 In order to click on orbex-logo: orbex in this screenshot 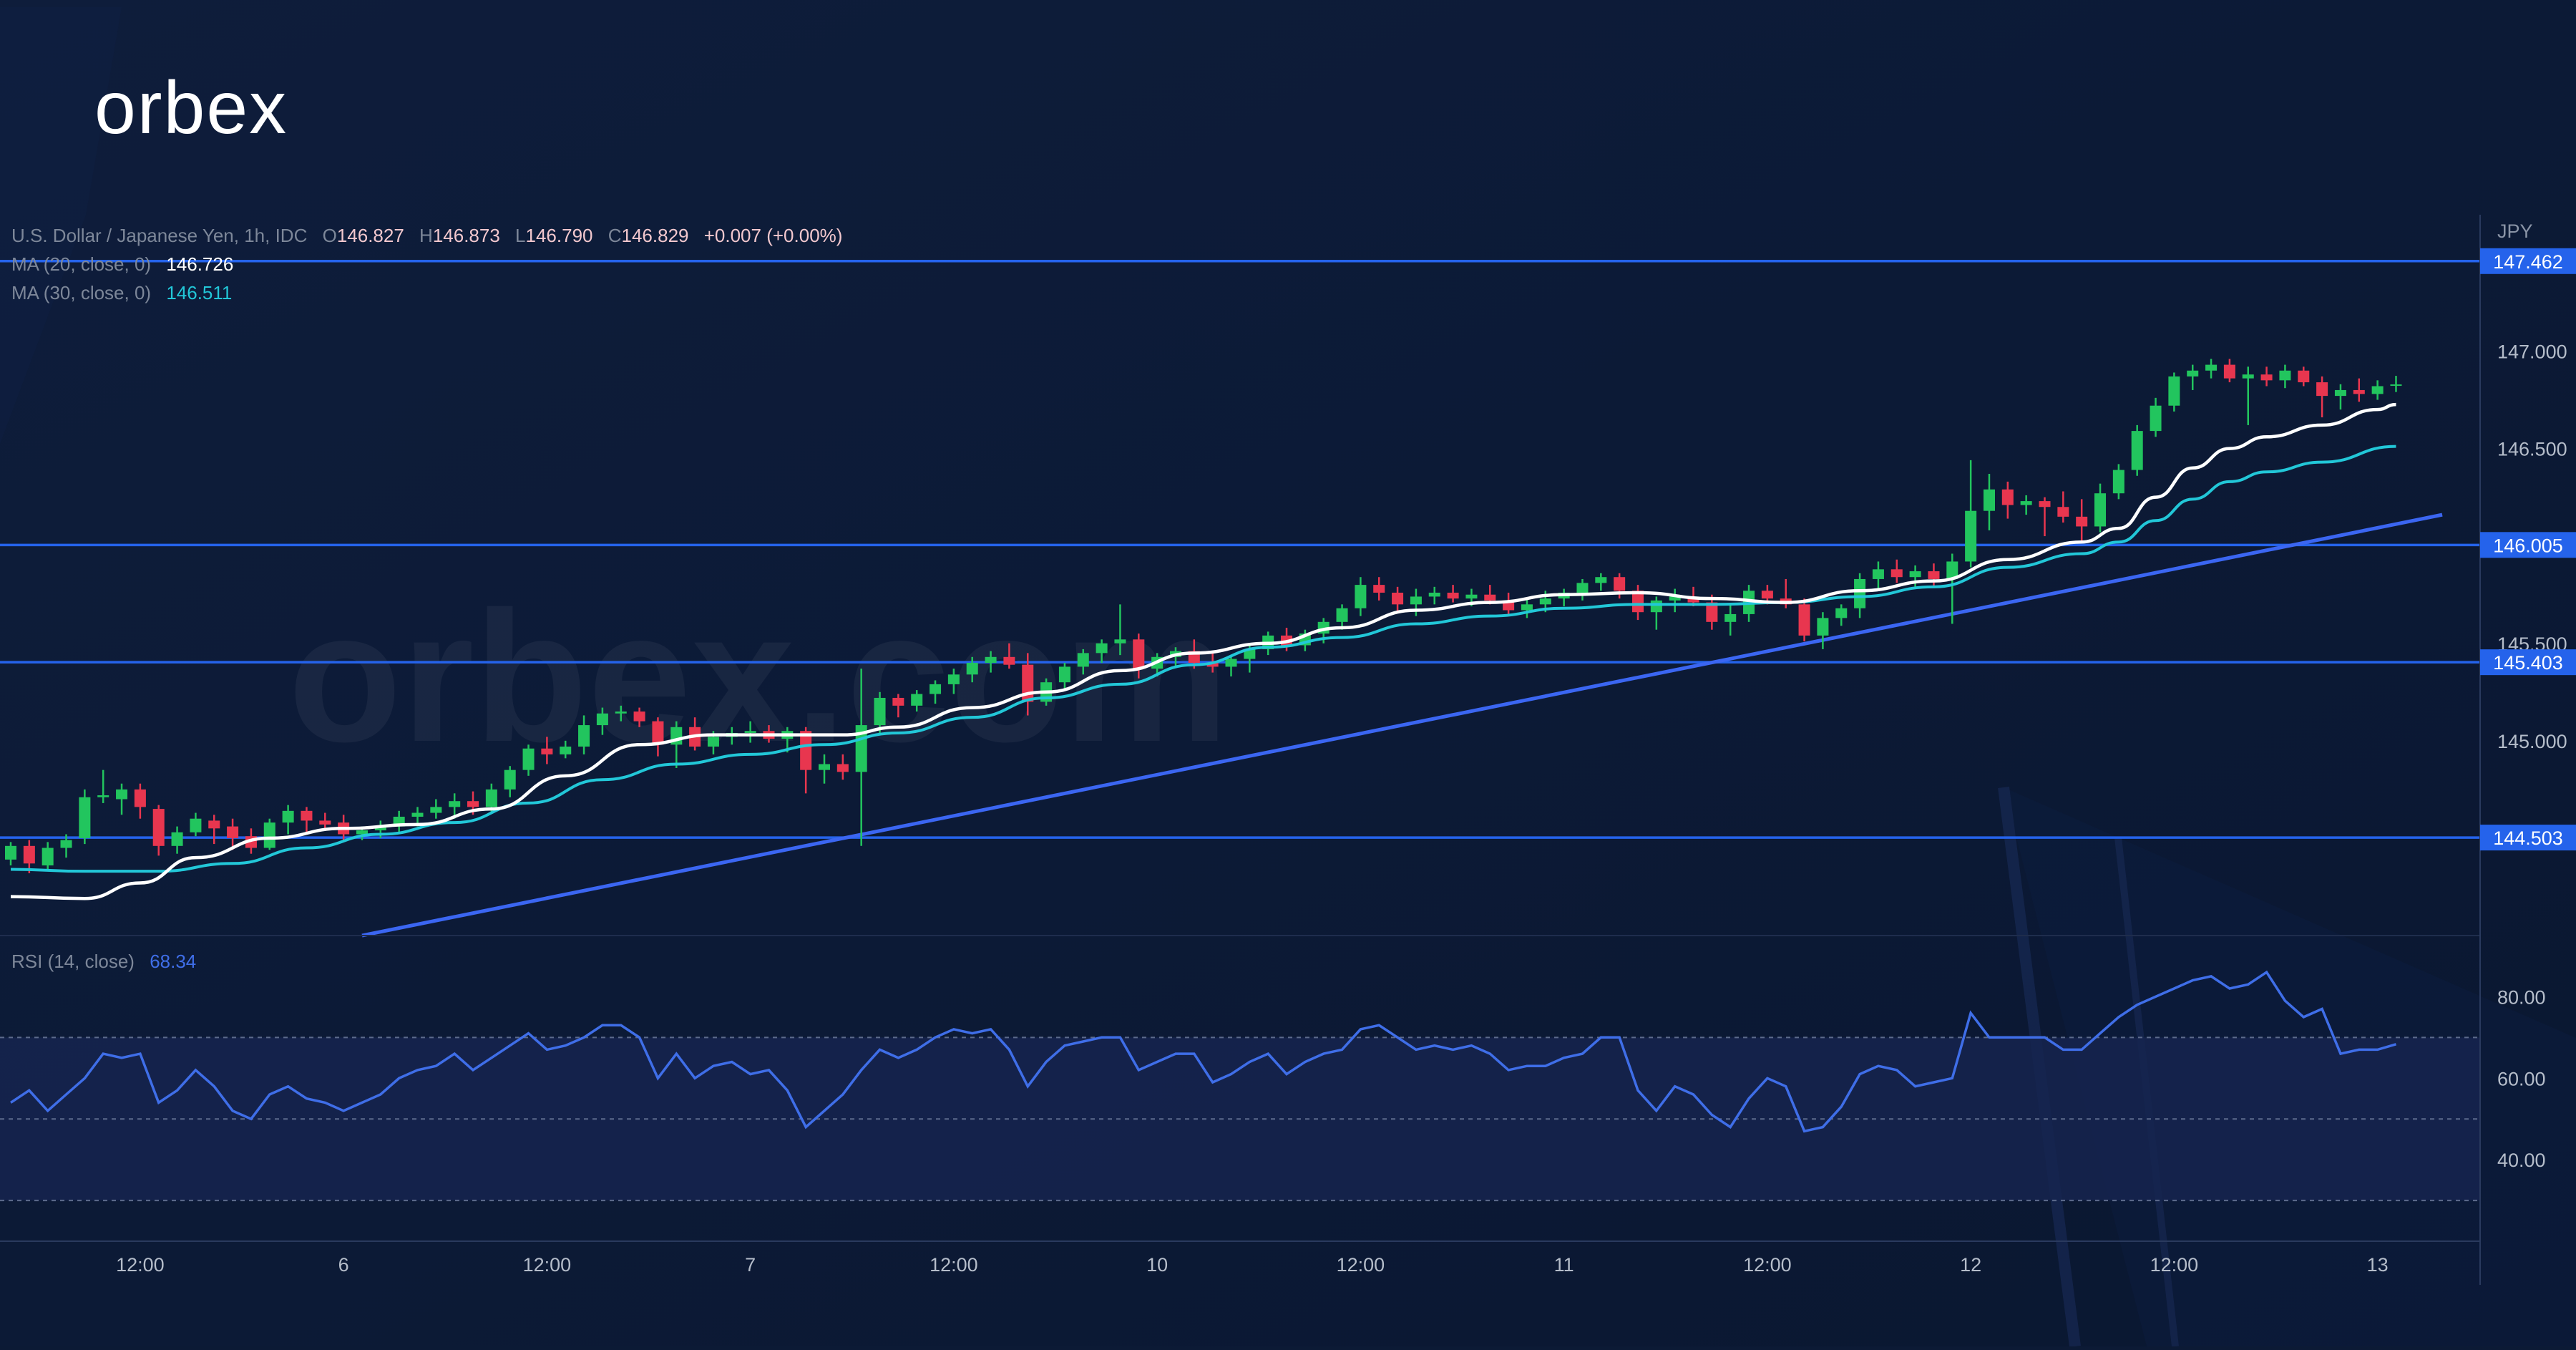, I will do `click(191, 109)`.